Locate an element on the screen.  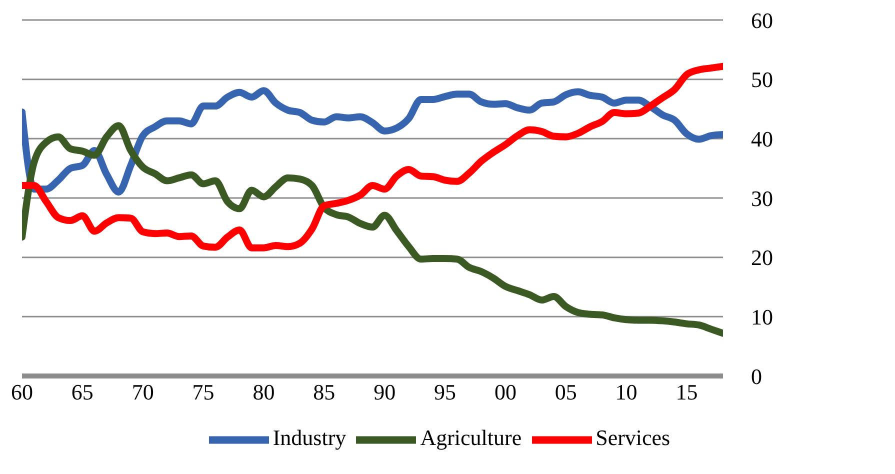
y-tick-label: 60 is located at coordinates (762, 20).